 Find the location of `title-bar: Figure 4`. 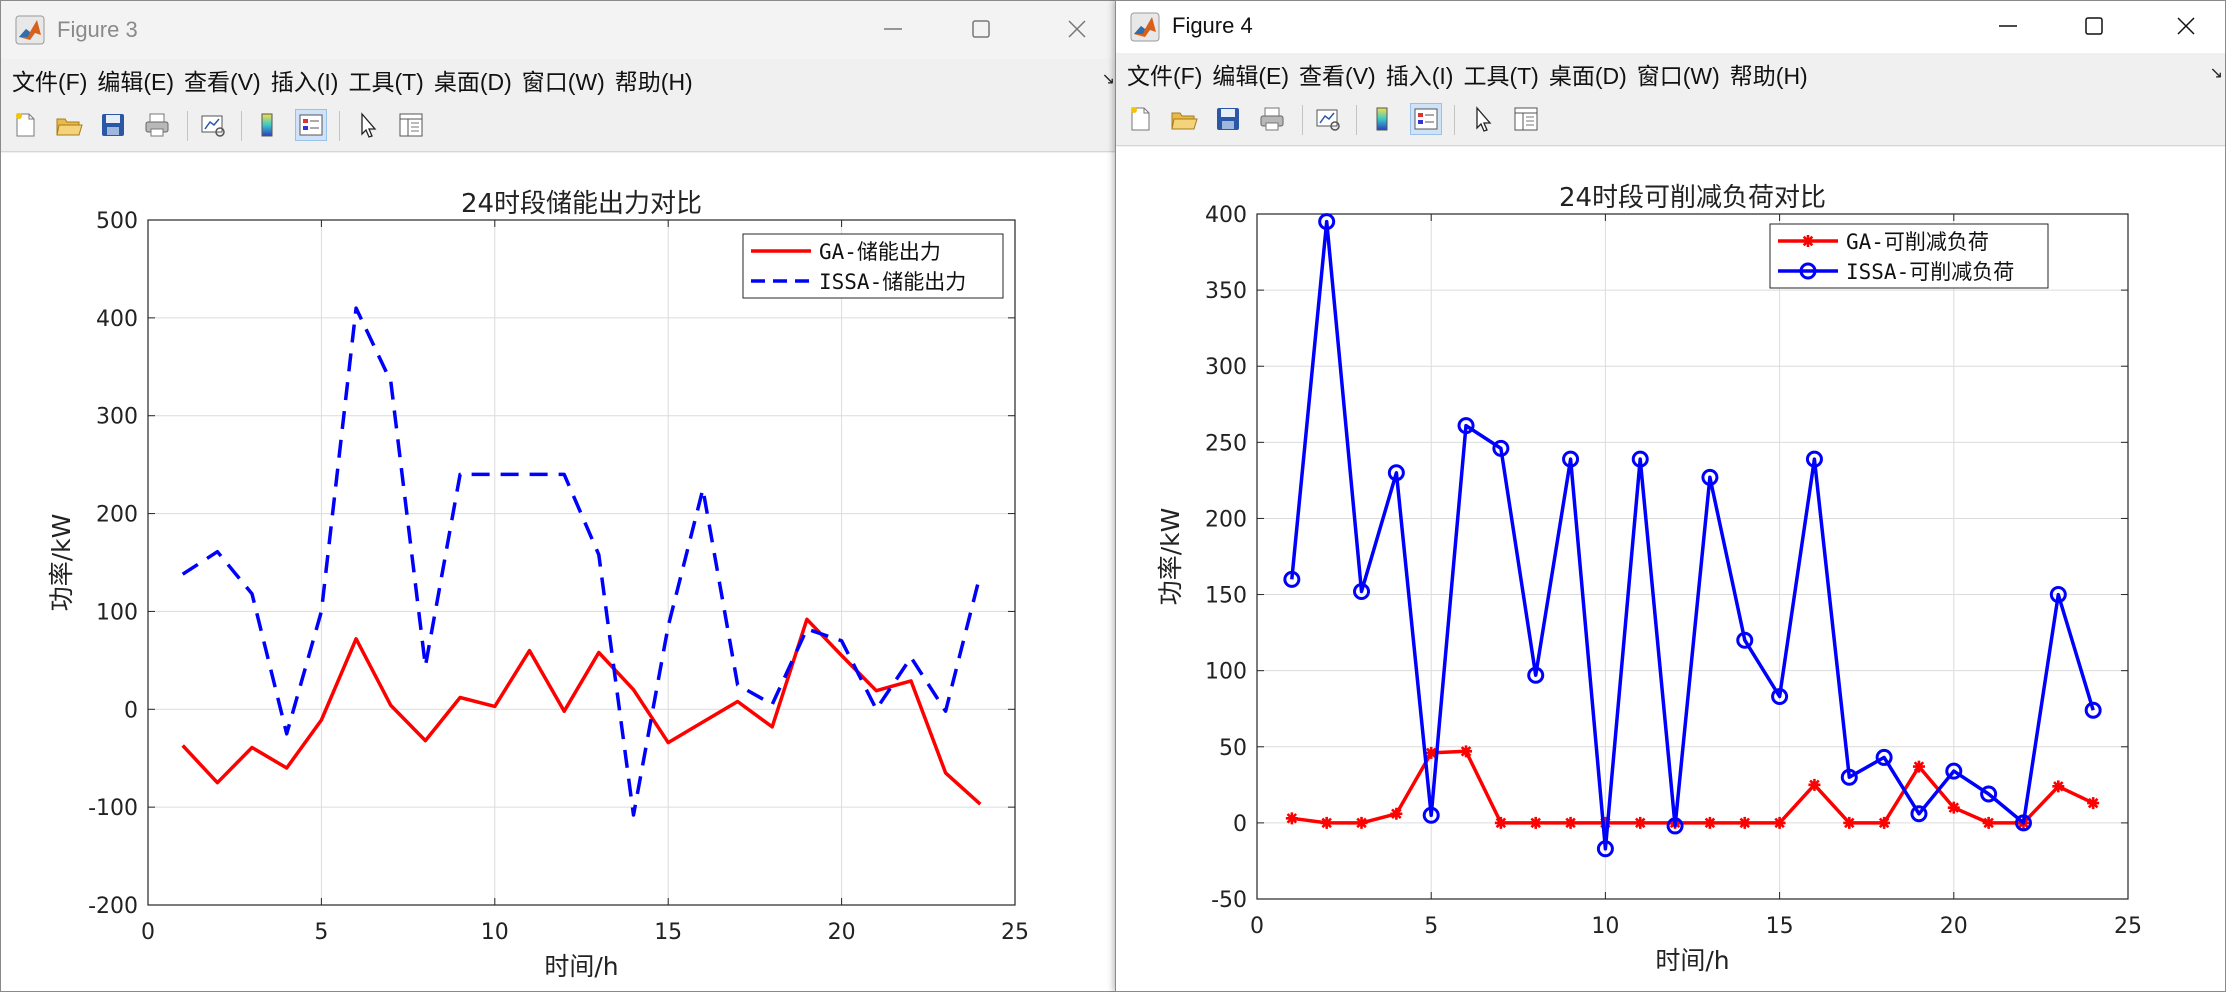

title-bar: Figure 4 is located at coordinates (1670, 27).